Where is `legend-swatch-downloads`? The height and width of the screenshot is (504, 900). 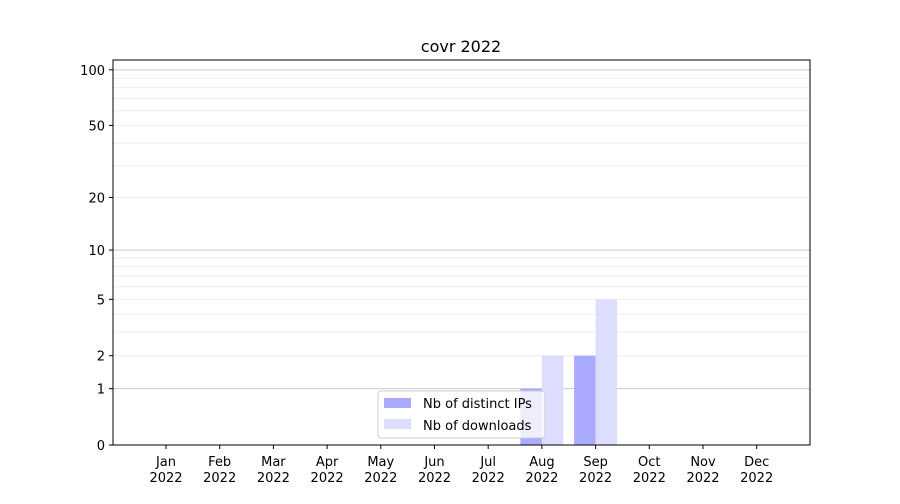 legend-swatch-downloads is located at coordinates (397, 424).